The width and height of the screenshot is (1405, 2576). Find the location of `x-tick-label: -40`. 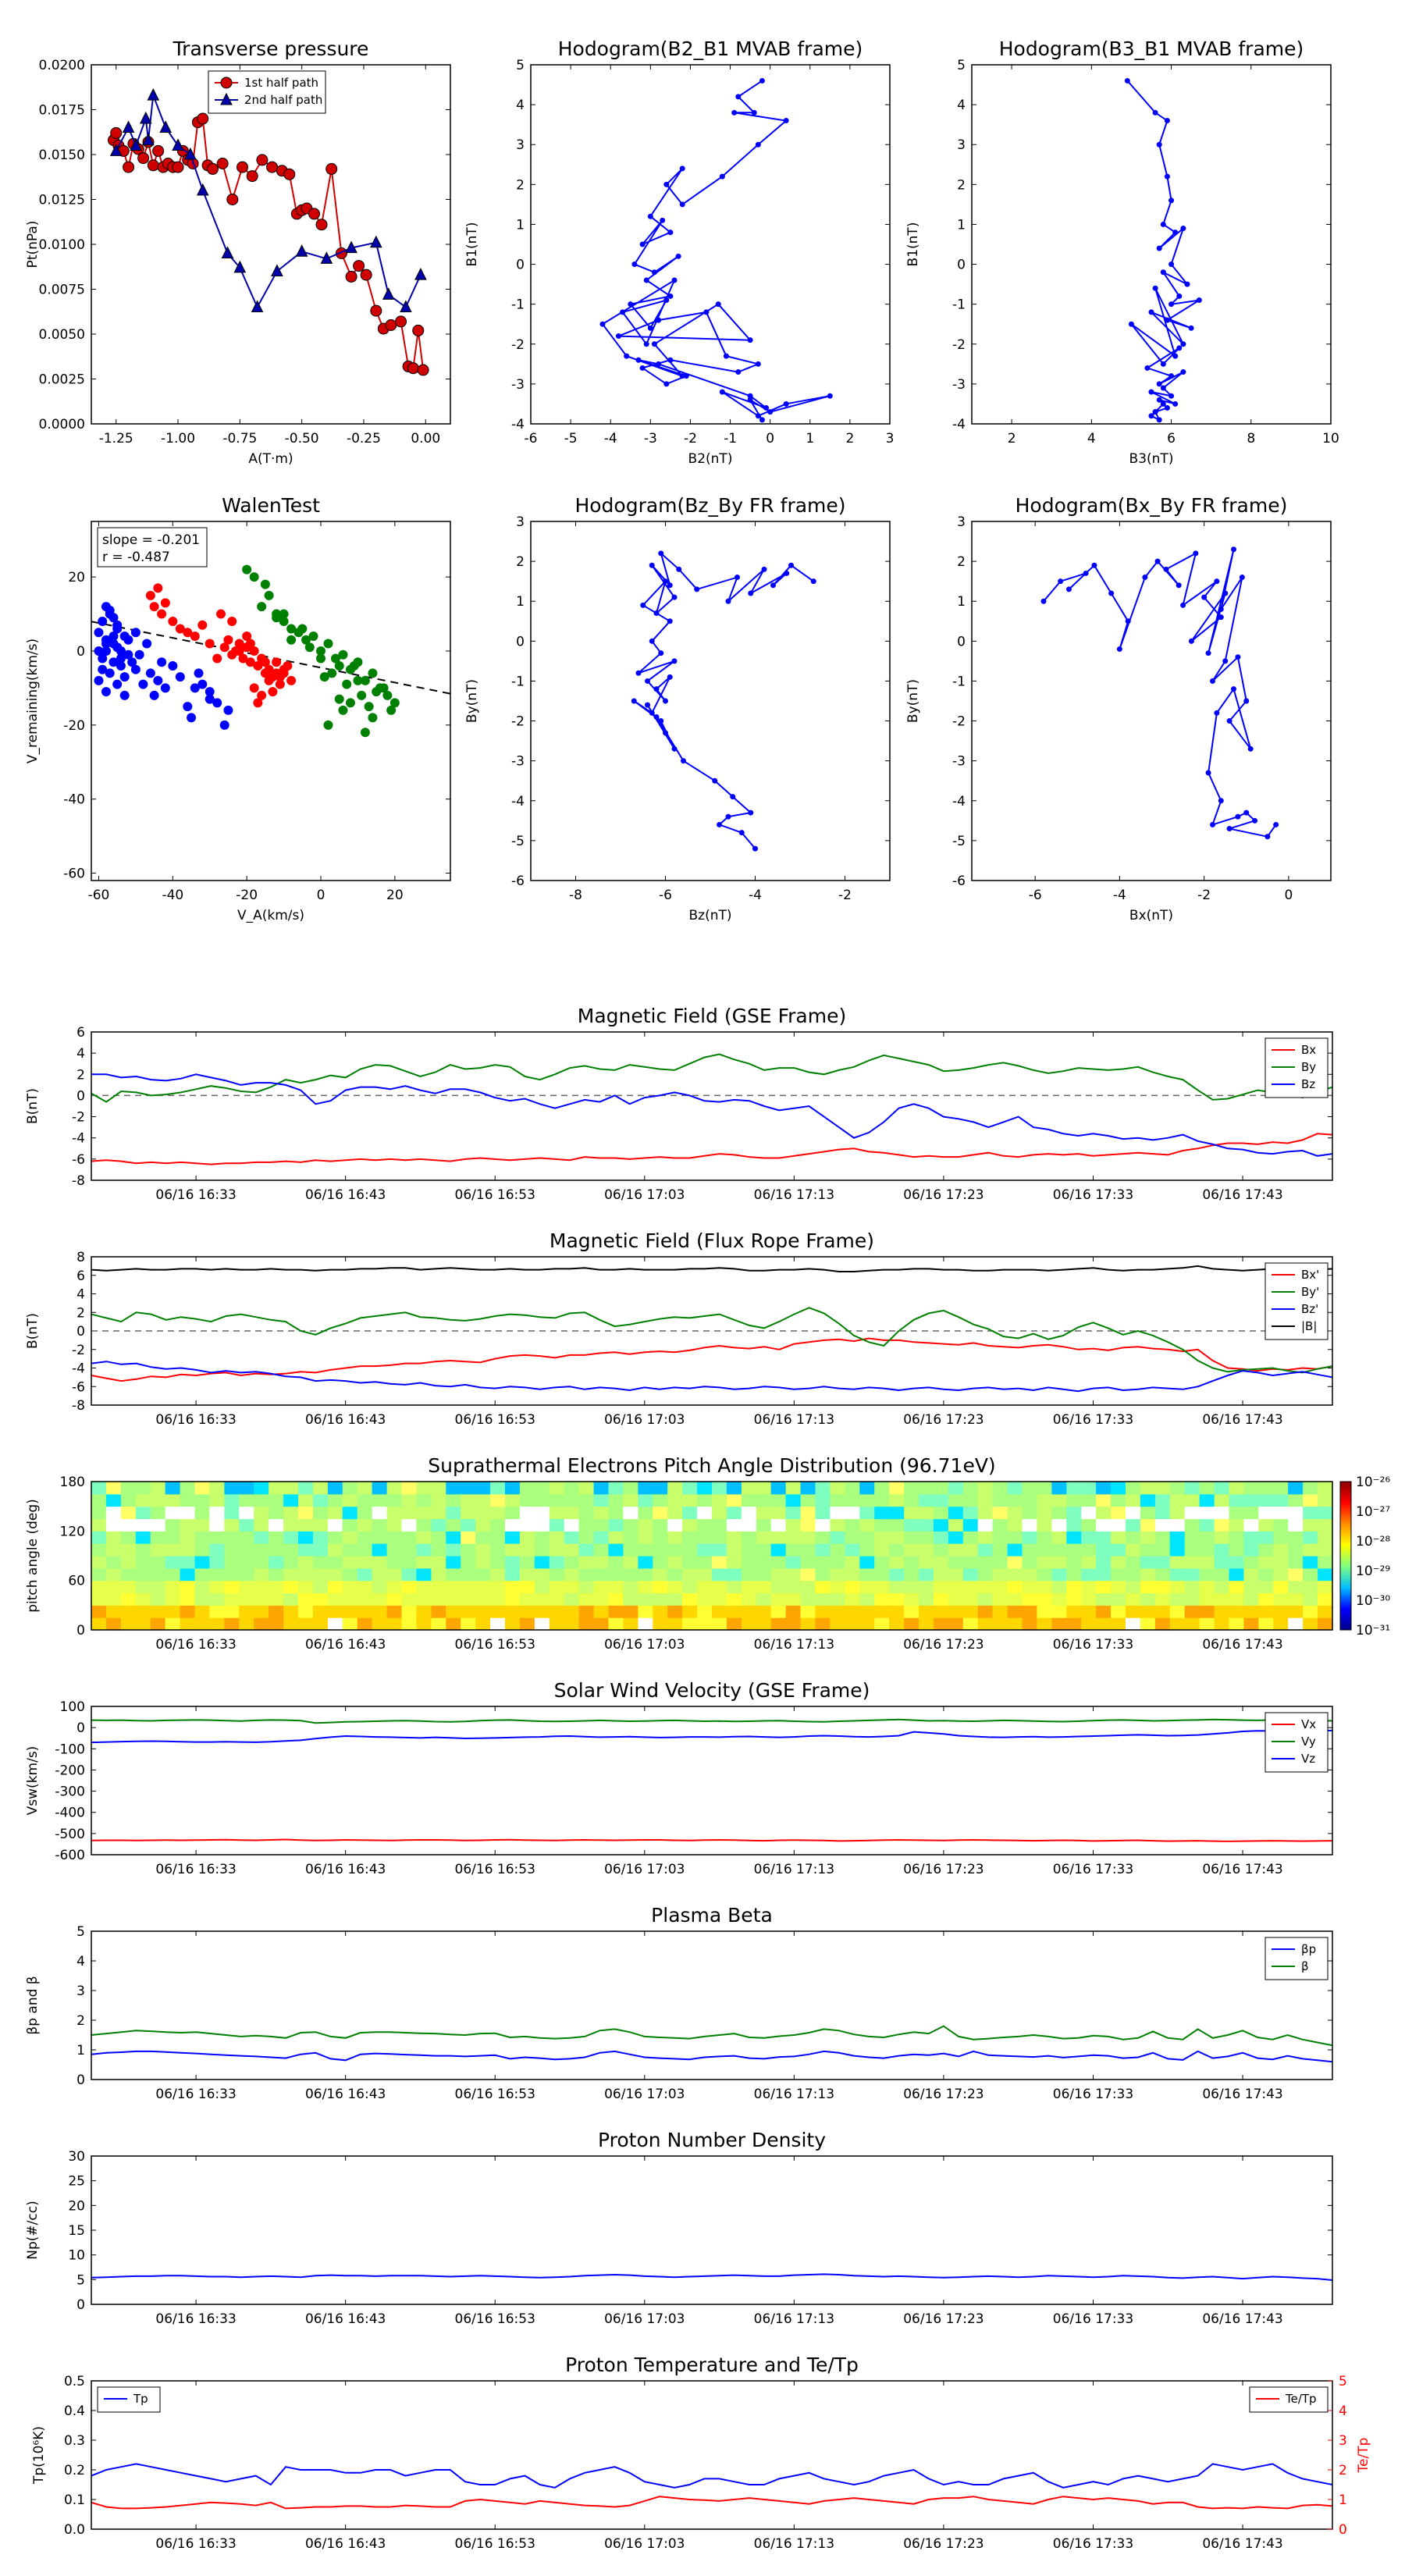

x-tick-label: -40 is located at coordinates (172, 895).